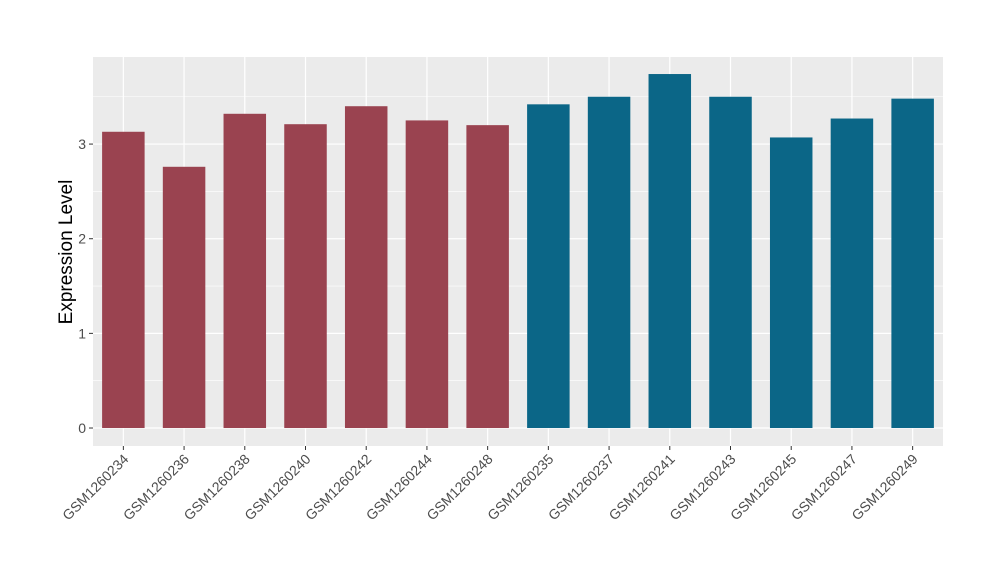  Describe the element at coordinates (82, 333) in the screenshot. I see `y-tick-label: 1` at that location.